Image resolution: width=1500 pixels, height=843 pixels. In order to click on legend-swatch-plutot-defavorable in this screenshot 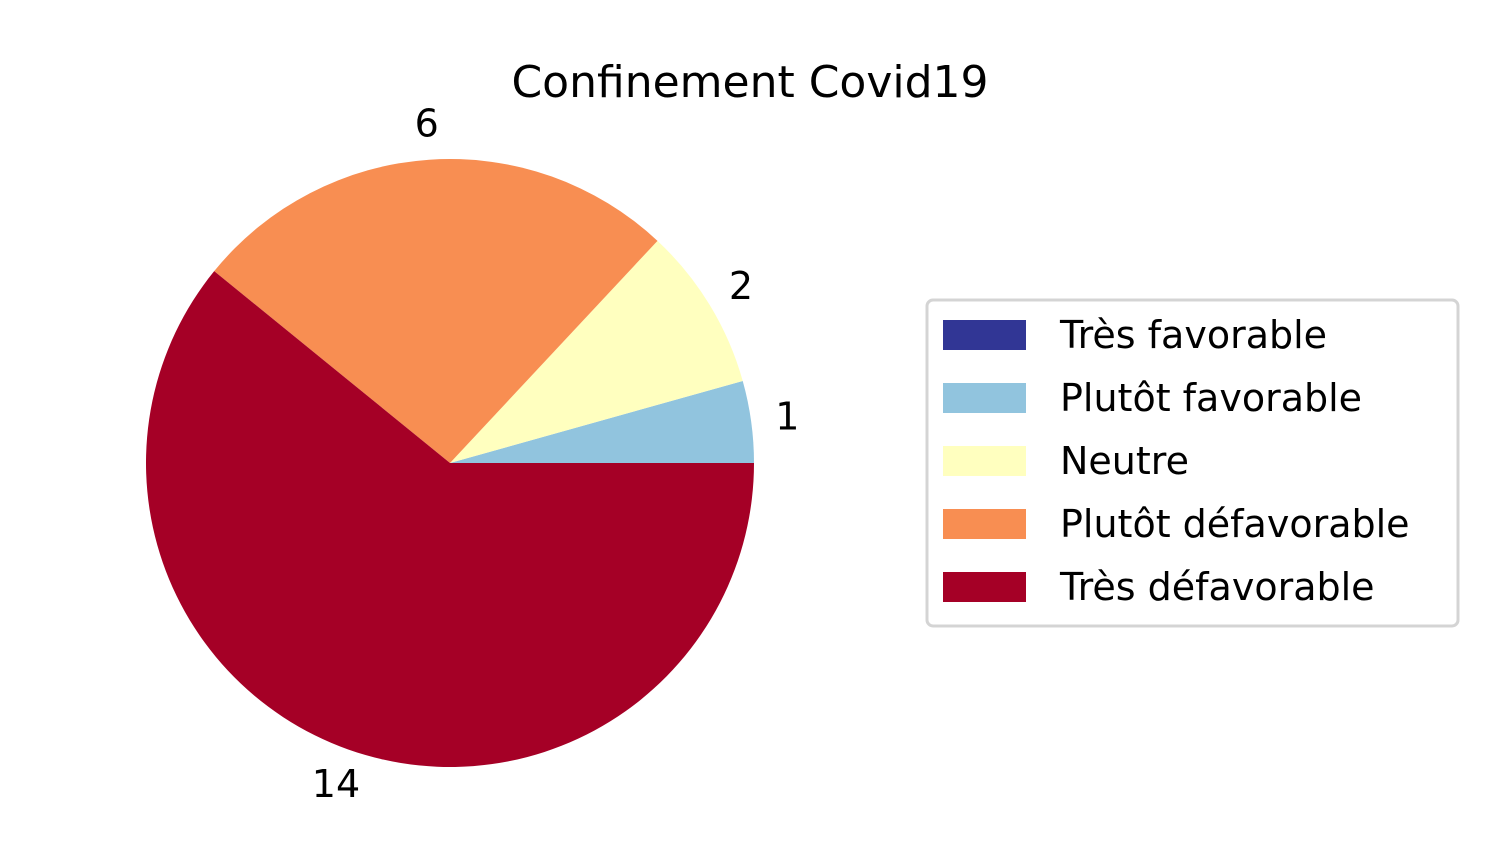, I will do `click(984, 524)`.